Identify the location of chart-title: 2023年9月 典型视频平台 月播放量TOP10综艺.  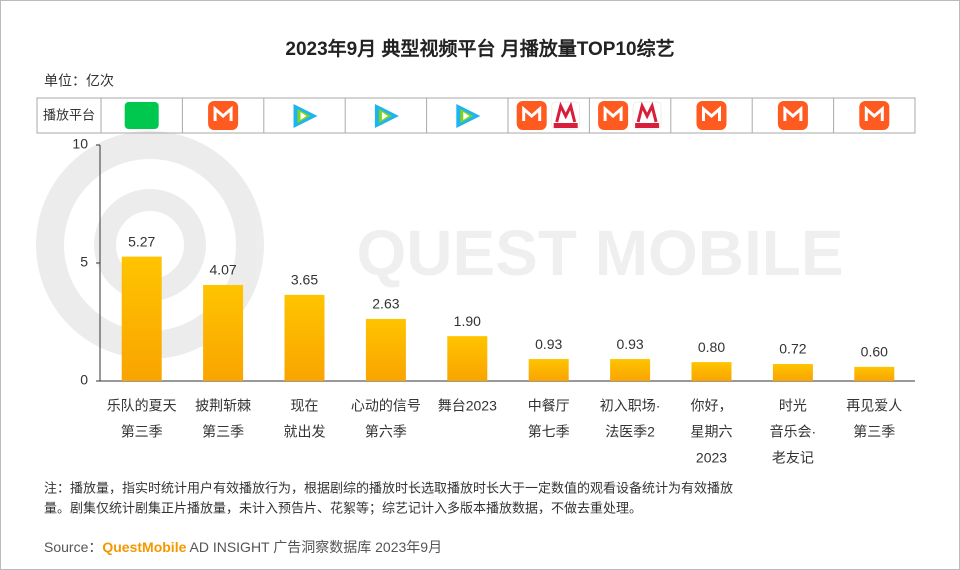
(479, 48).